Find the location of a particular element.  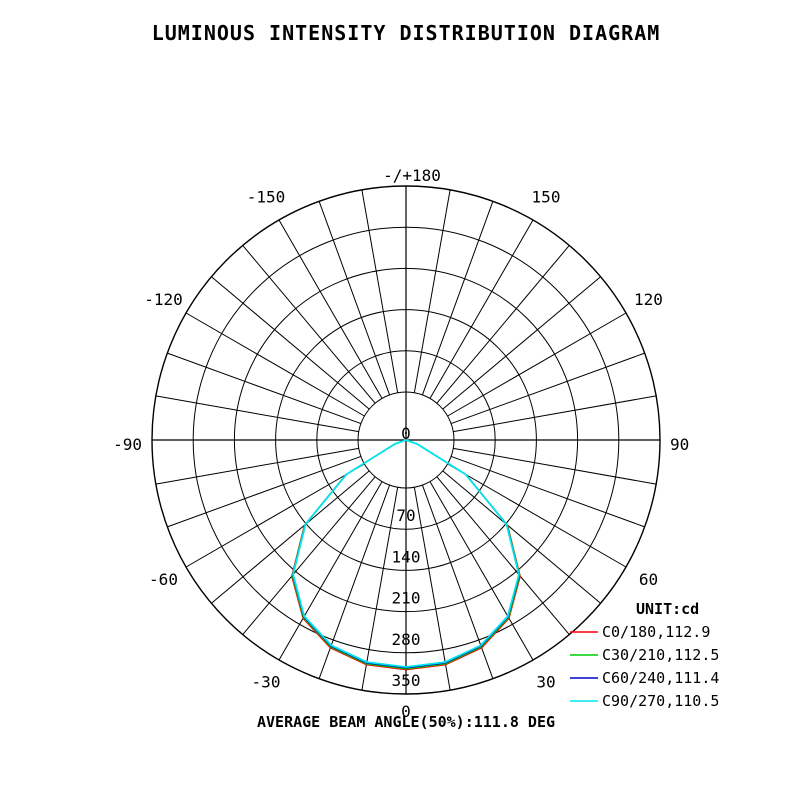

angle-label: -150 is located at coordinates (266, 197).